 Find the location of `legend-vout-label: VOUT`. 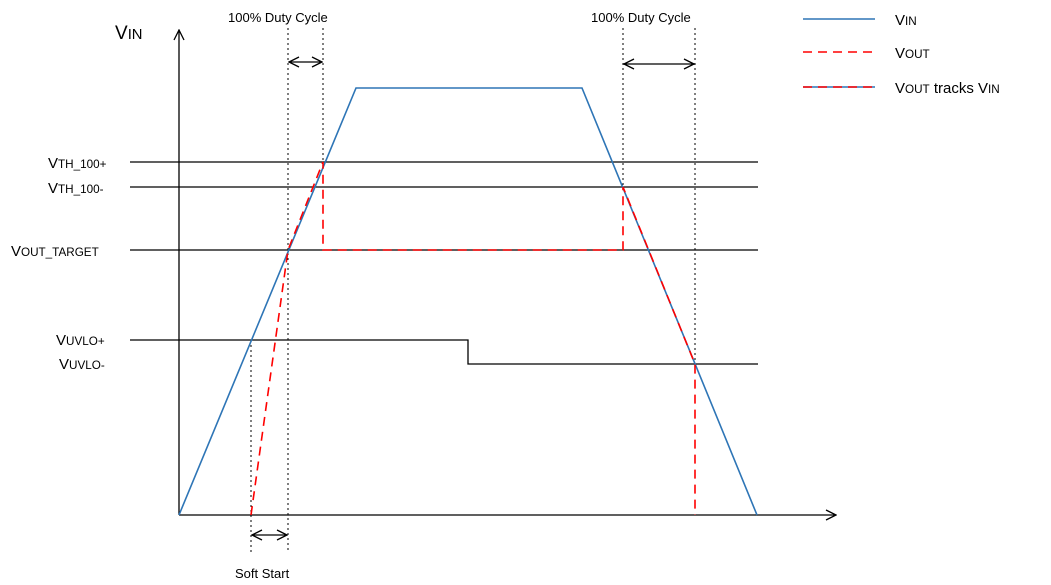

legend-vout-label: VOUT is located at coordinates (912, 53).